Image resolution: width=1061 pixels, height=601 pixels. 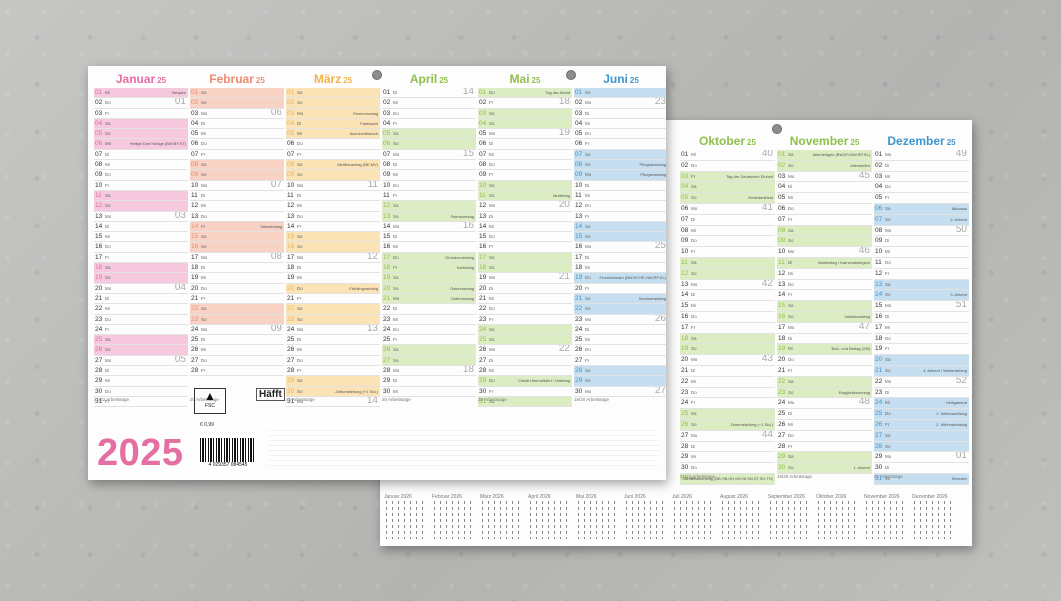 What do you see at coordinates (620, 340) in the screenshot?
I see `day-row: 25 Mi` at bounding box center [620, 340].